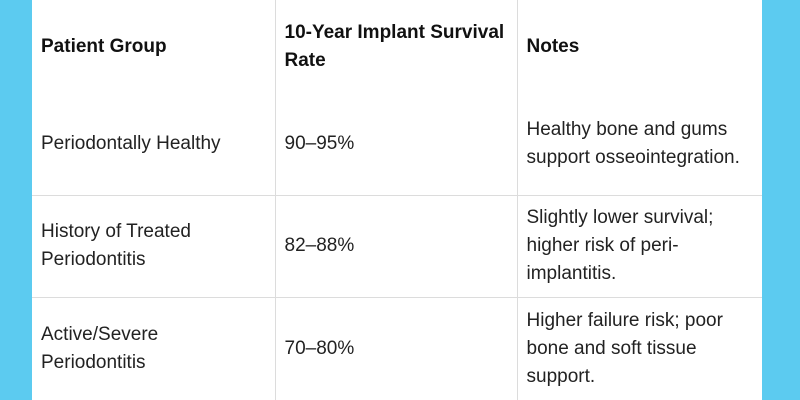 The width and height of the screenshot is (800, 400). Describe the element at coordinates (154, 246) in the screenshot. I see `table-cell: History of Treated Periodontitis` at that location.